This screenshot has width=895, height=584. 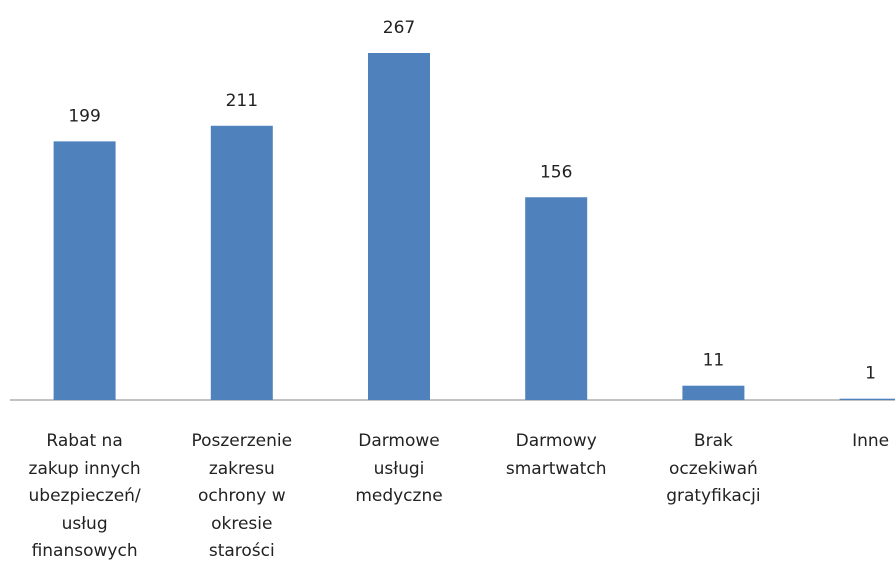 What do you see at coordinates (713, 468) in the screenshot?
I see `x-tick-label: Brak oczekiwań gratyfikacji` at bounding box center [713, 468].